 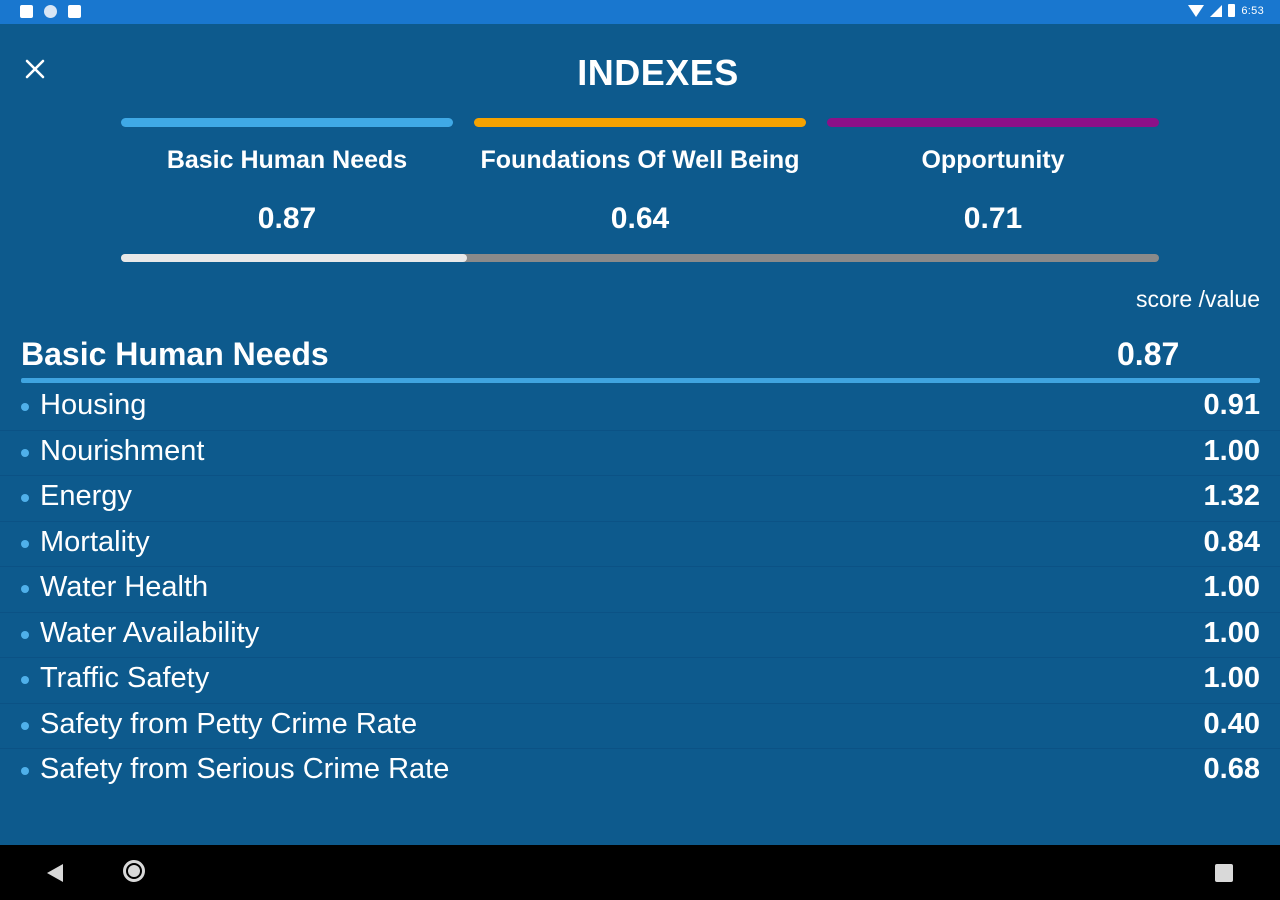 What do you see at coordinates (287, 218) in the screenshot?
I see `tab-value: 0.87` at bounding box center [287, 218].